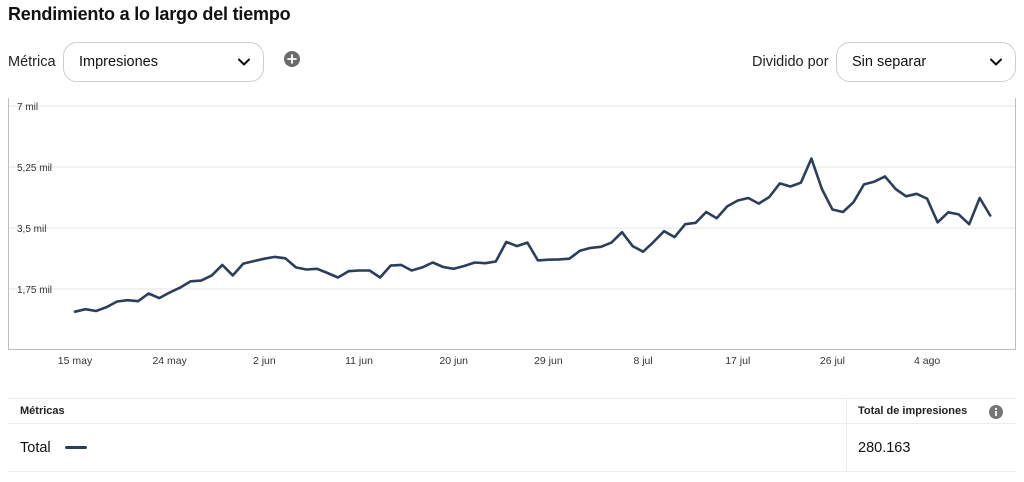  What do you see at coordinates (512, 448) in the screenshot?
I see `table-row: Total 280.163` at bounding box center [512, 448].